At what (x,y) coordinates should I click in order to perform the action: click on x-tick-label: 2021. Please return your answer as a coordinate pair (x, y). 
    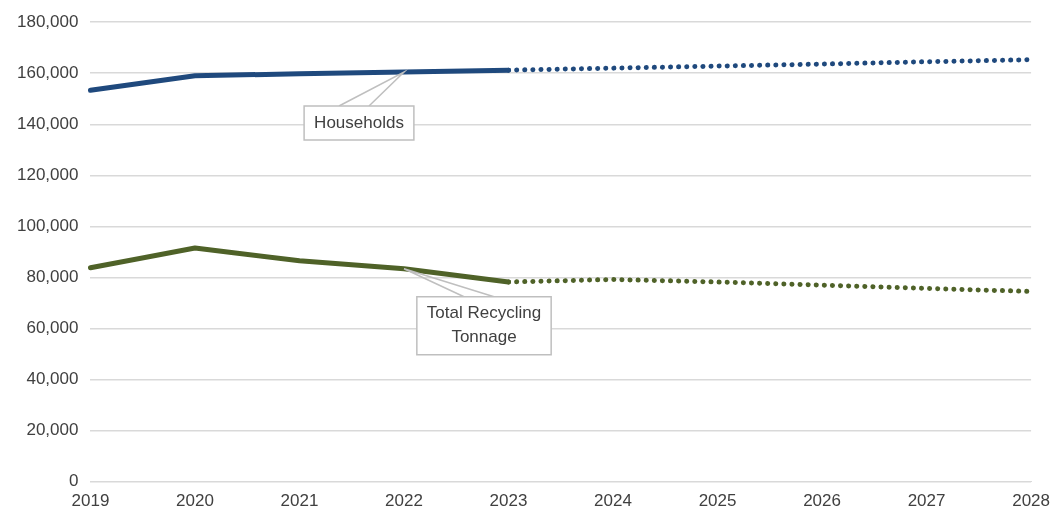
    Looking at the image, I should click on (299, 501).